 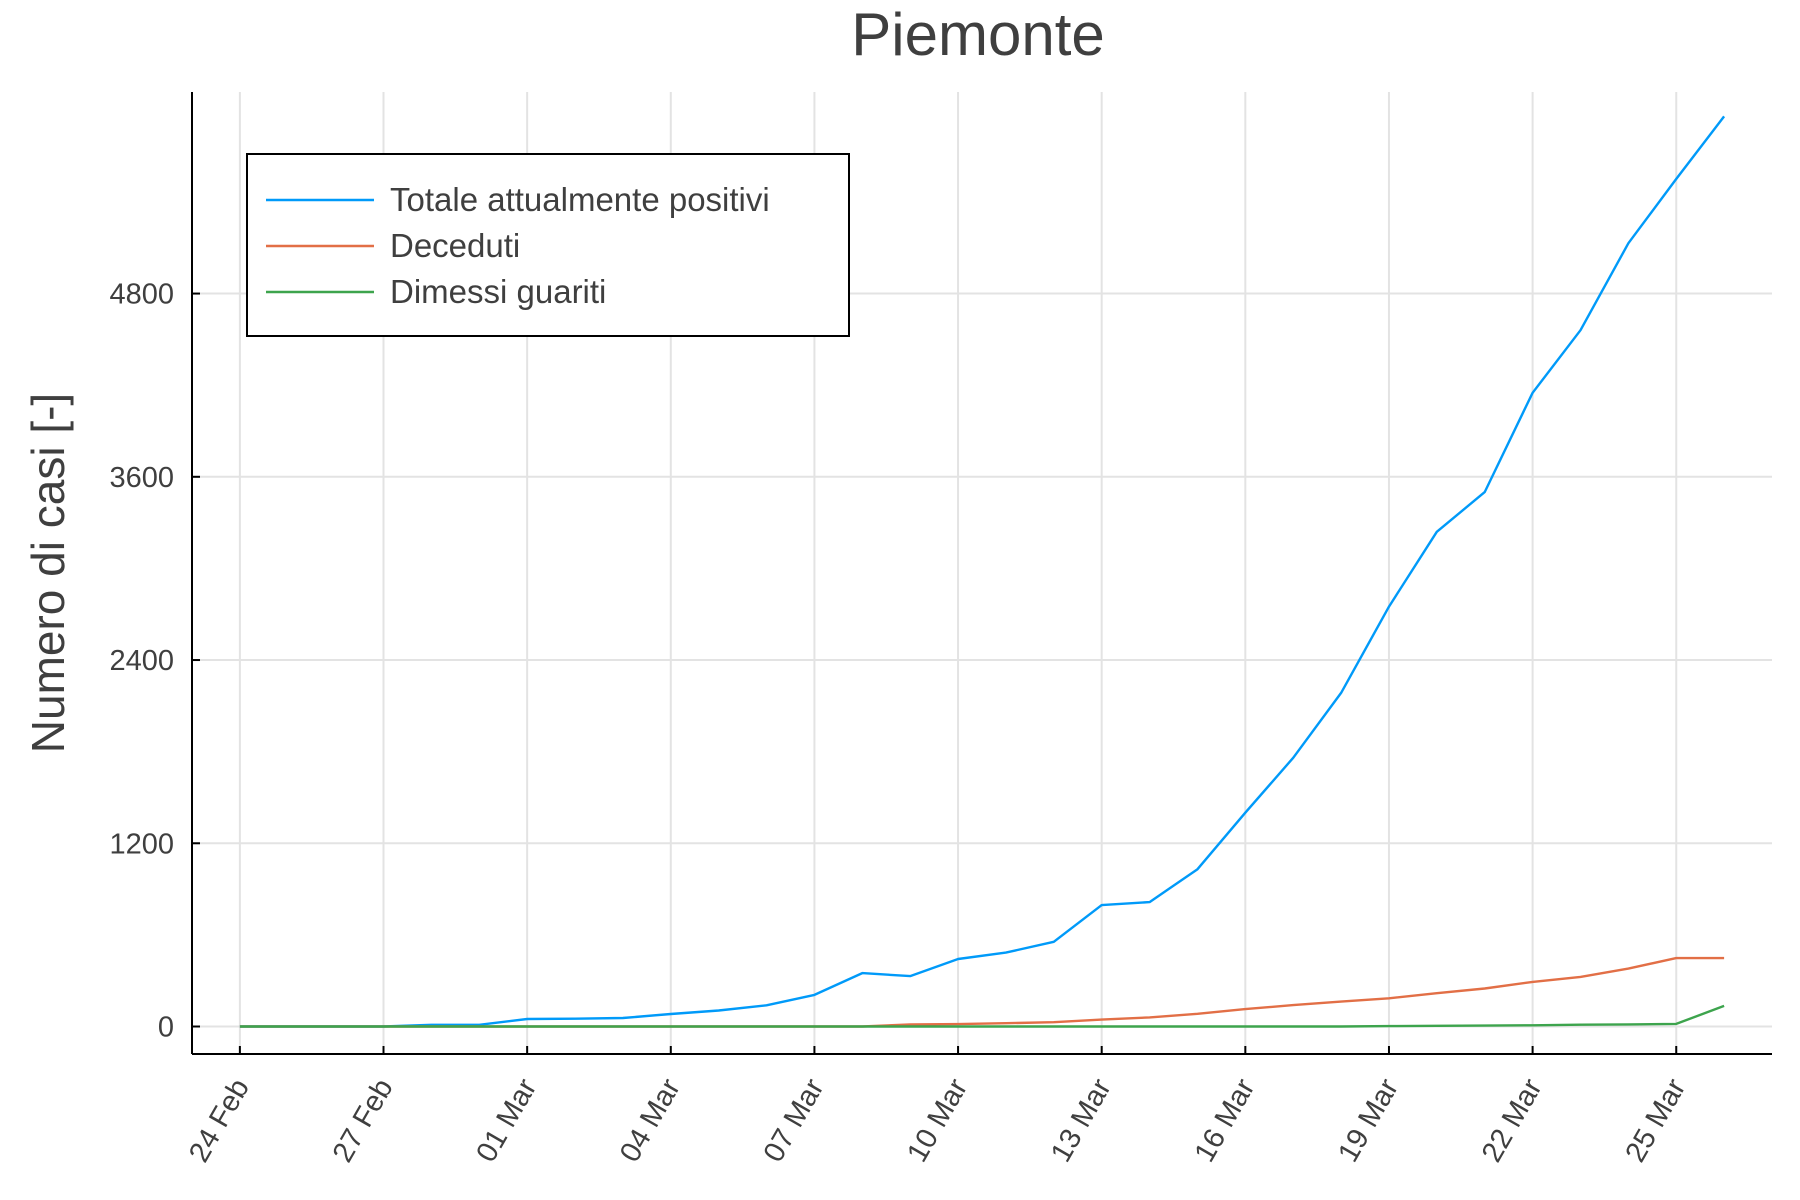 I want to click on y-tick-label: 3600, so click(x=141, y=478).